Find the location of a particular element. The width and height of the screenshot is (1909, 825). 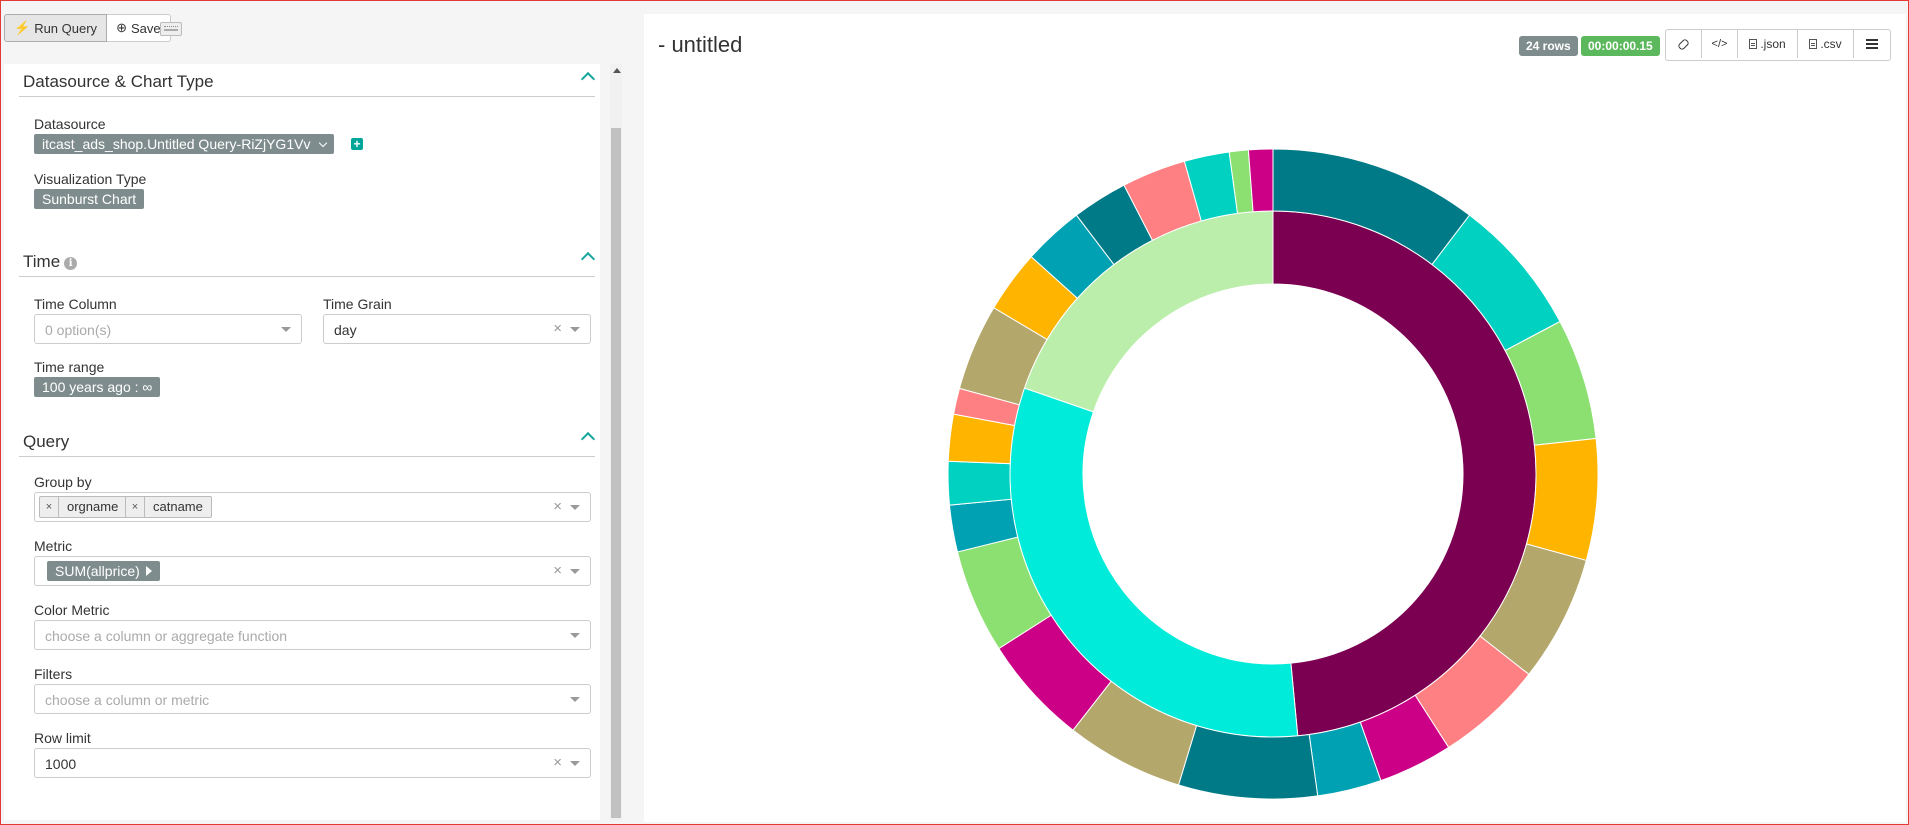

time-range-label: Time range is located at coordinates (69, 367).